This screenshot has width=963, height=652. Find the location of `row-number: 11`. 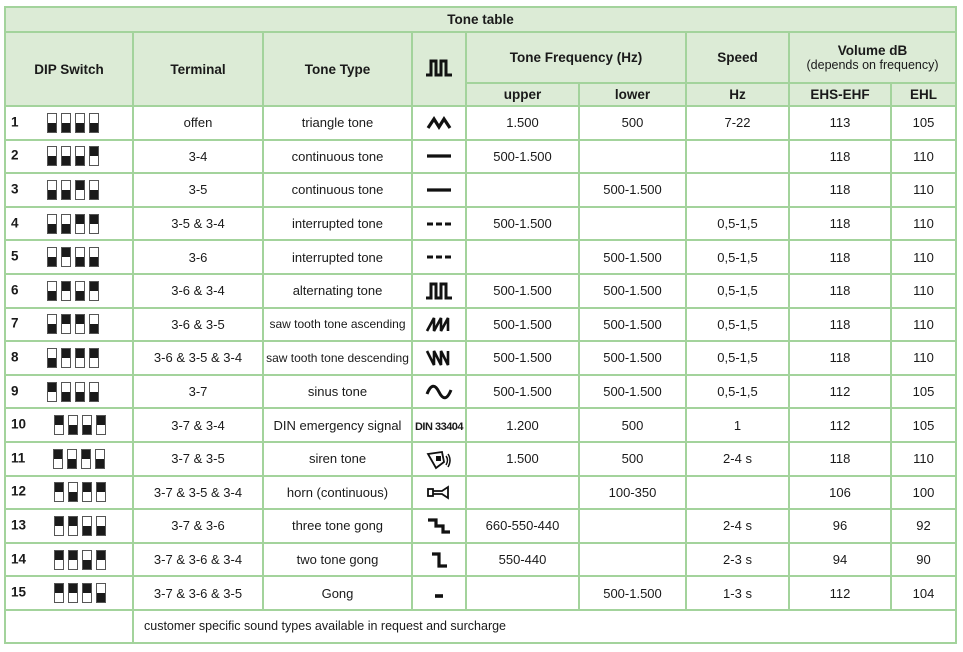

row-number: 11 is located at coordinates (18, 458).